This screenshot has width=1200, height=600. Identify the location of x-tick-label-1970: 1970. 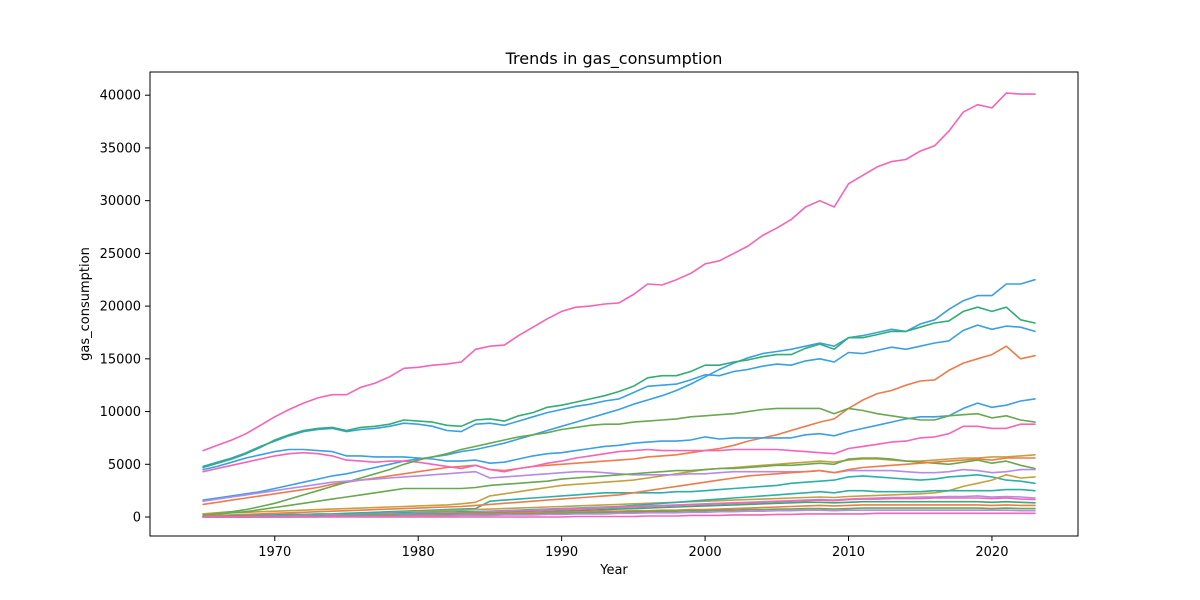
(274, 552).